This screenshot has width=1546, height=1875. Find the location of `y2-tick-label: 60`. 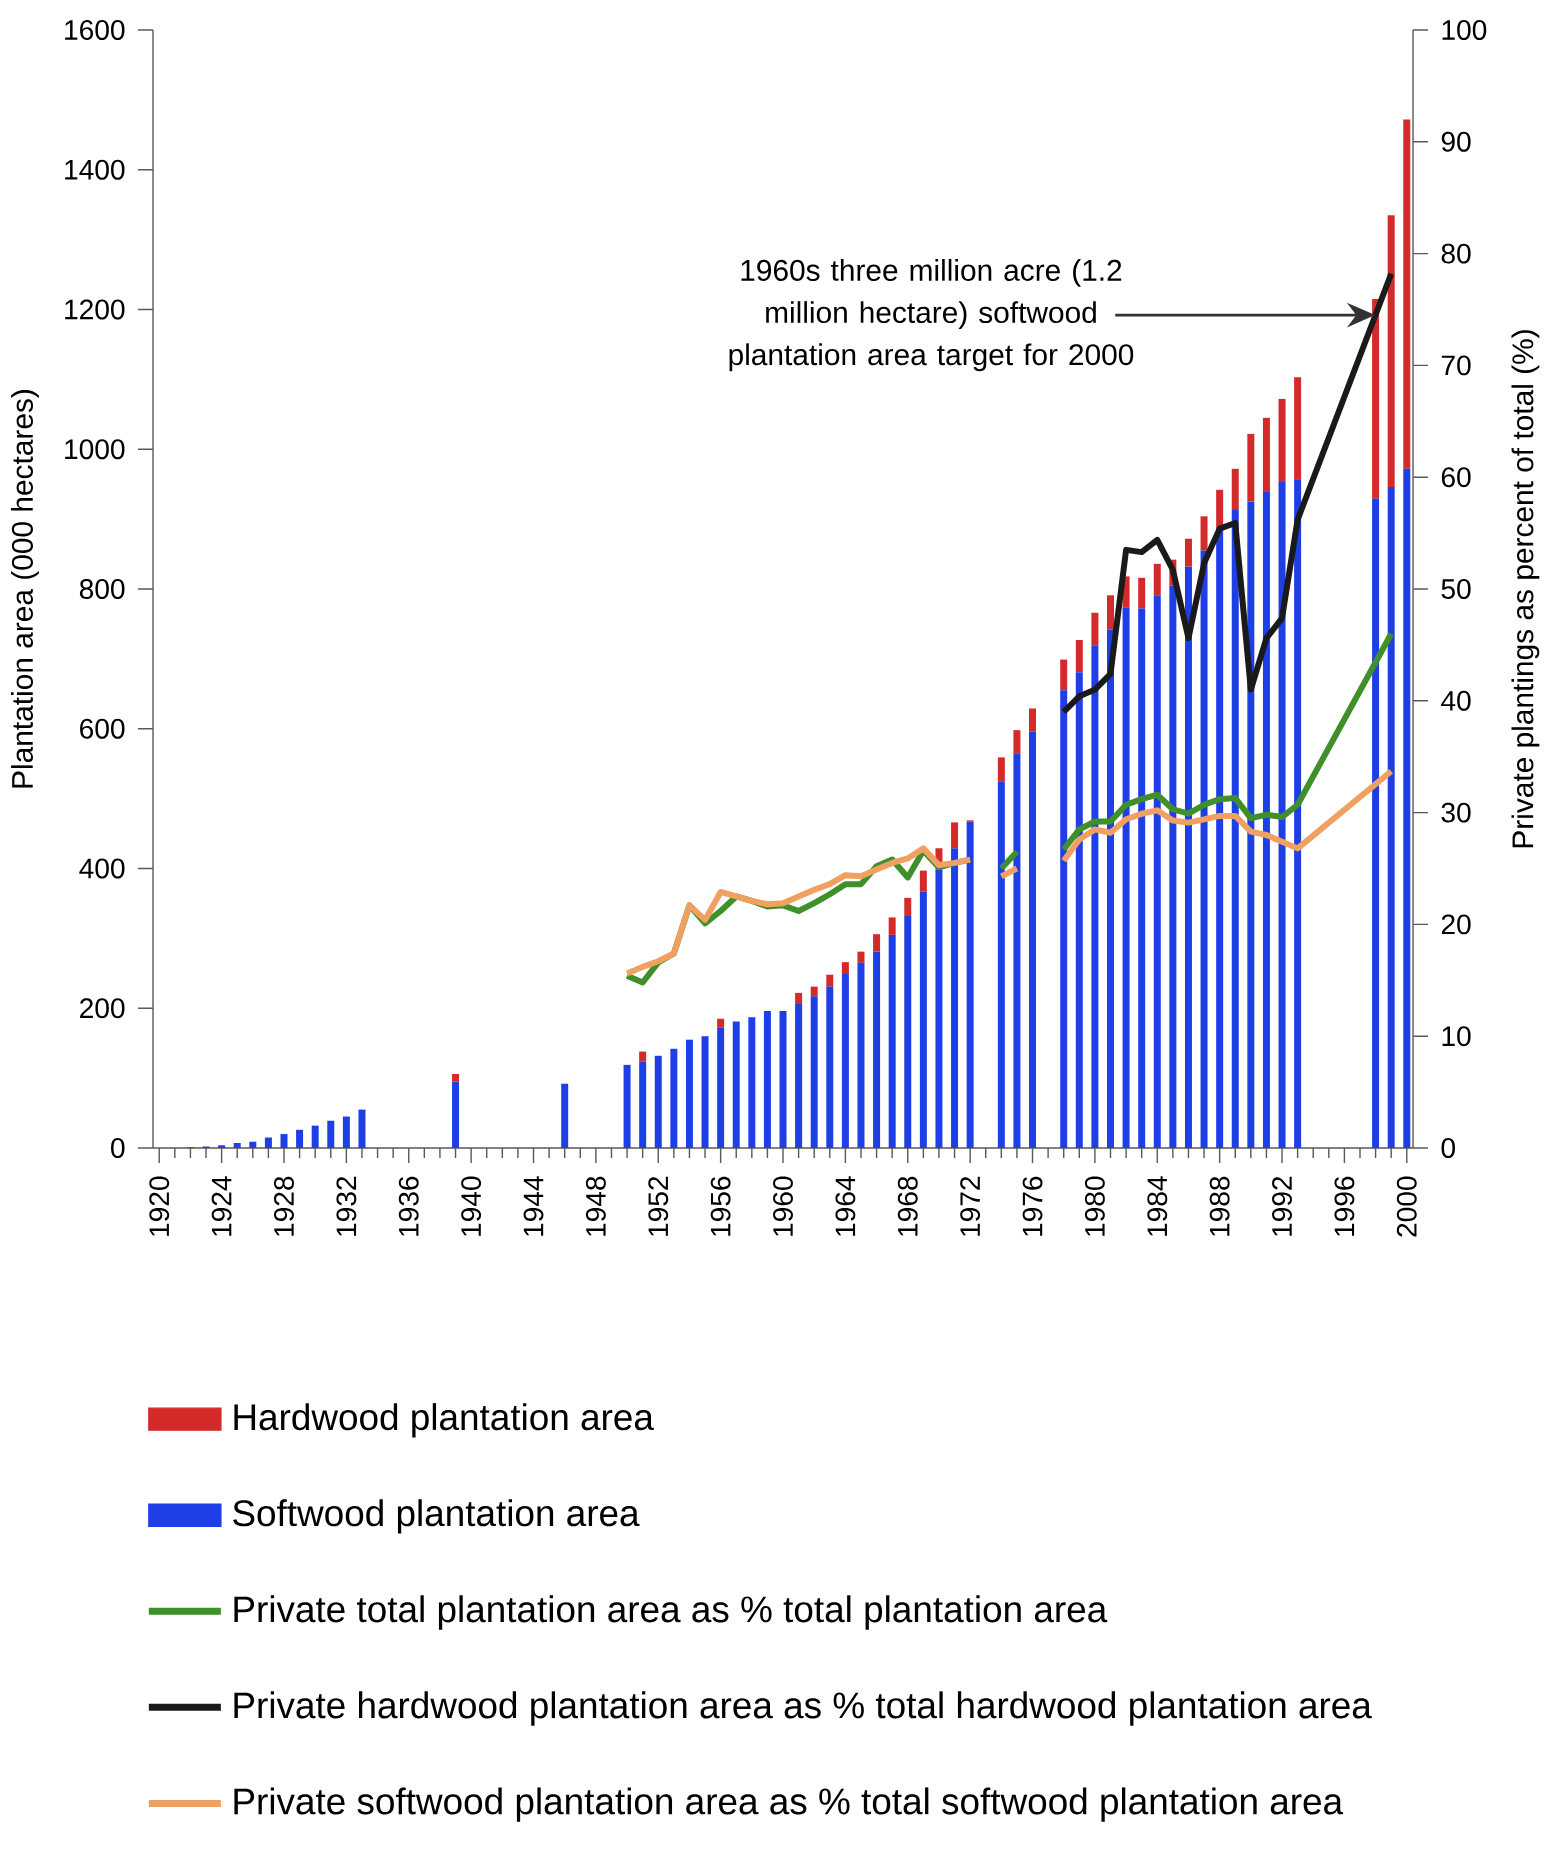

y2-tick-label: 60 is located at coordinates (1456, 477).